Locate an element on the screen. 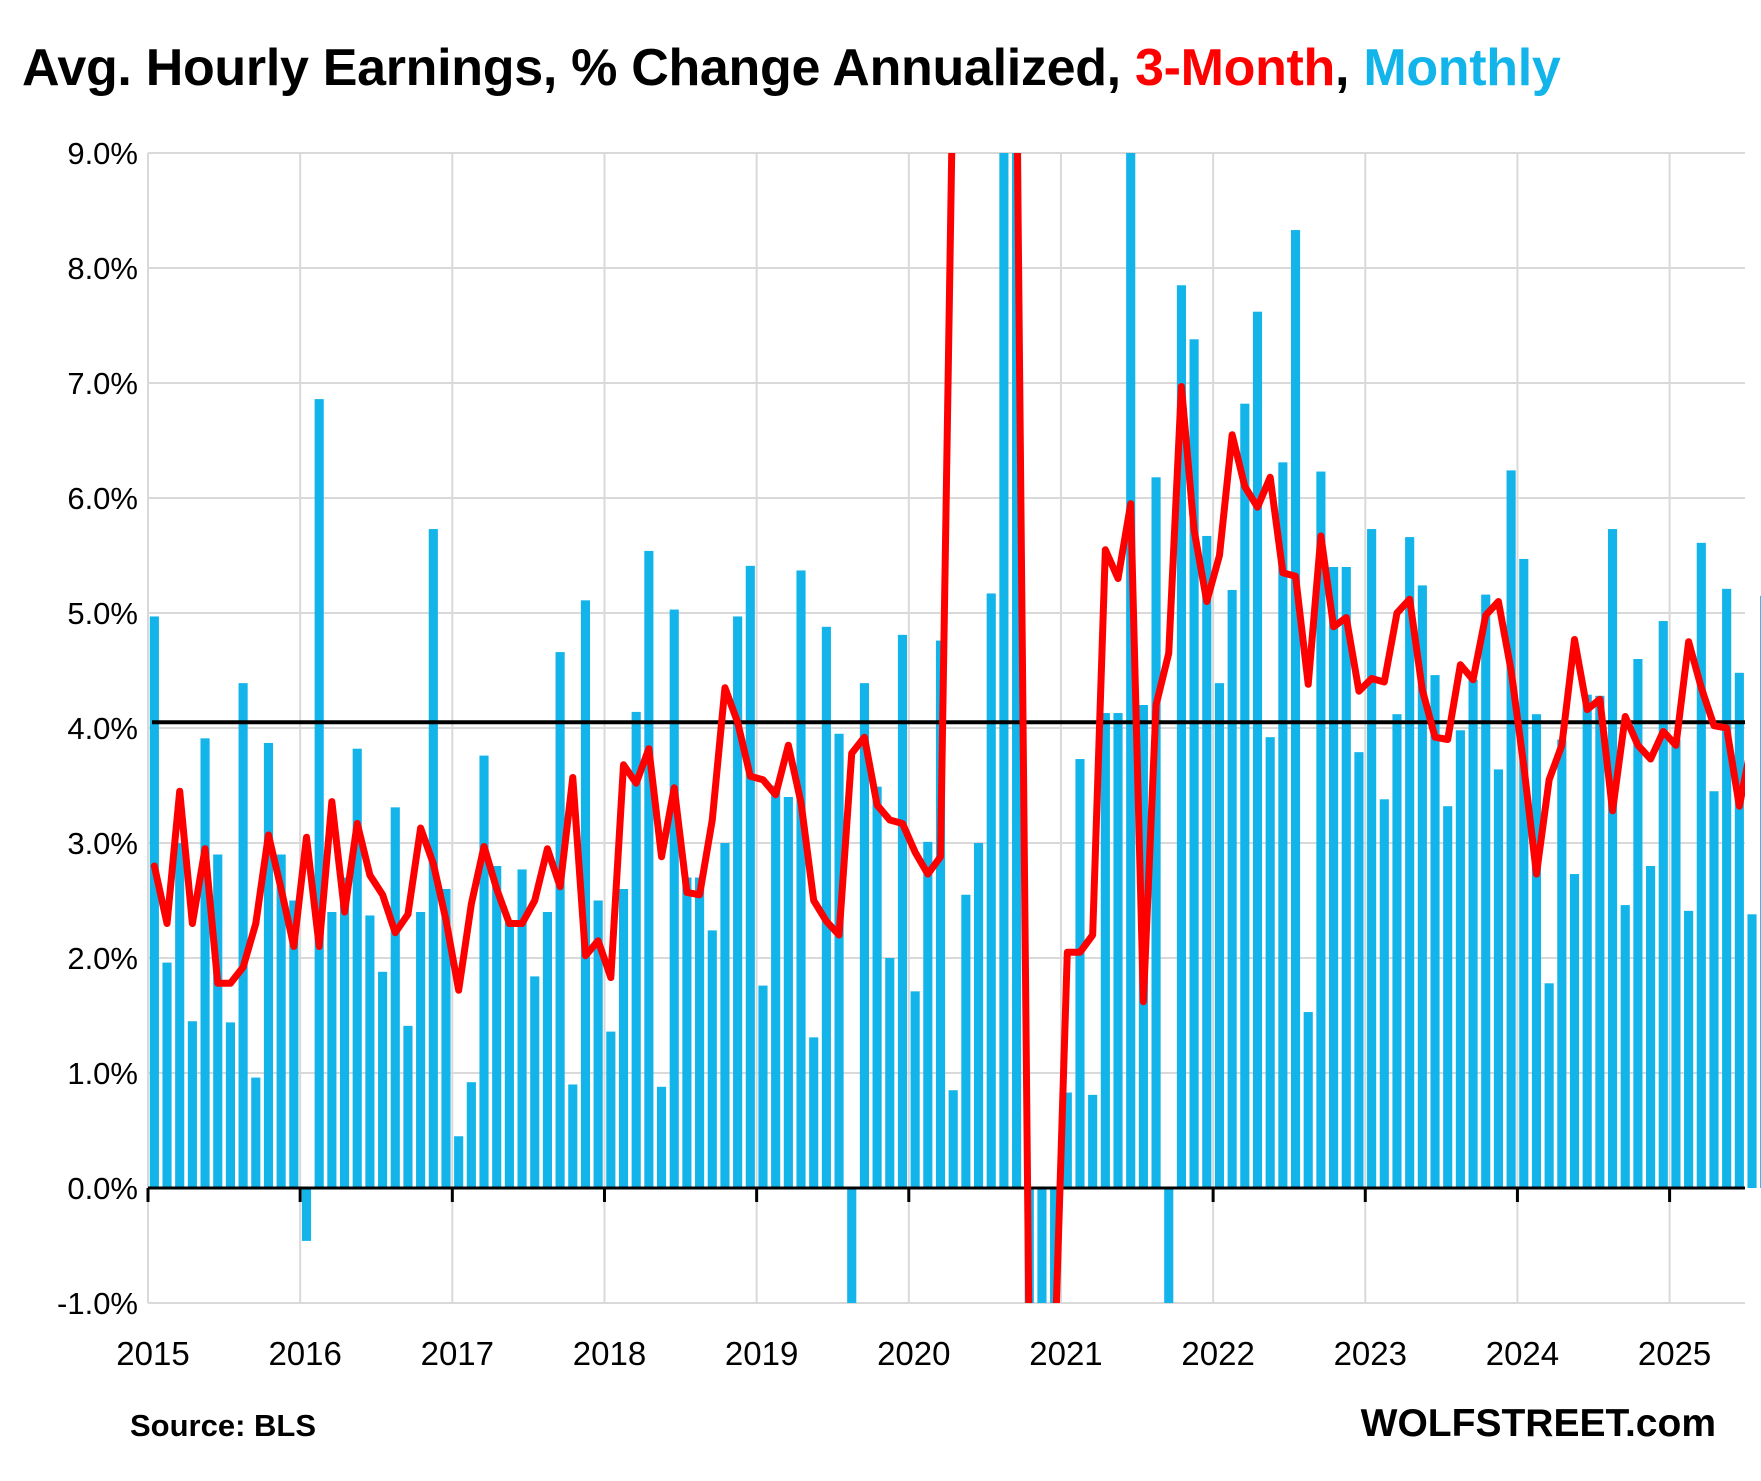 Image resolution: width=1761 pixels, height=1481 pixels. x-tick-label: 2024 is located at coordinates (1522, 1353).